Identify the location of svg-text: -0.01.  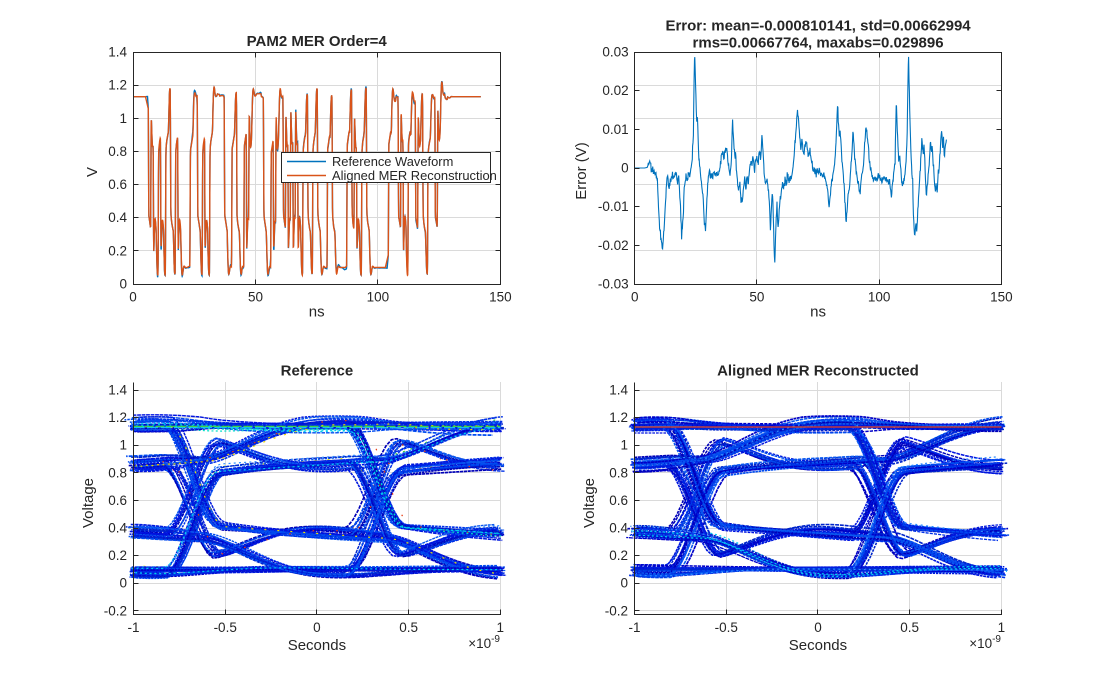
(613, 206).